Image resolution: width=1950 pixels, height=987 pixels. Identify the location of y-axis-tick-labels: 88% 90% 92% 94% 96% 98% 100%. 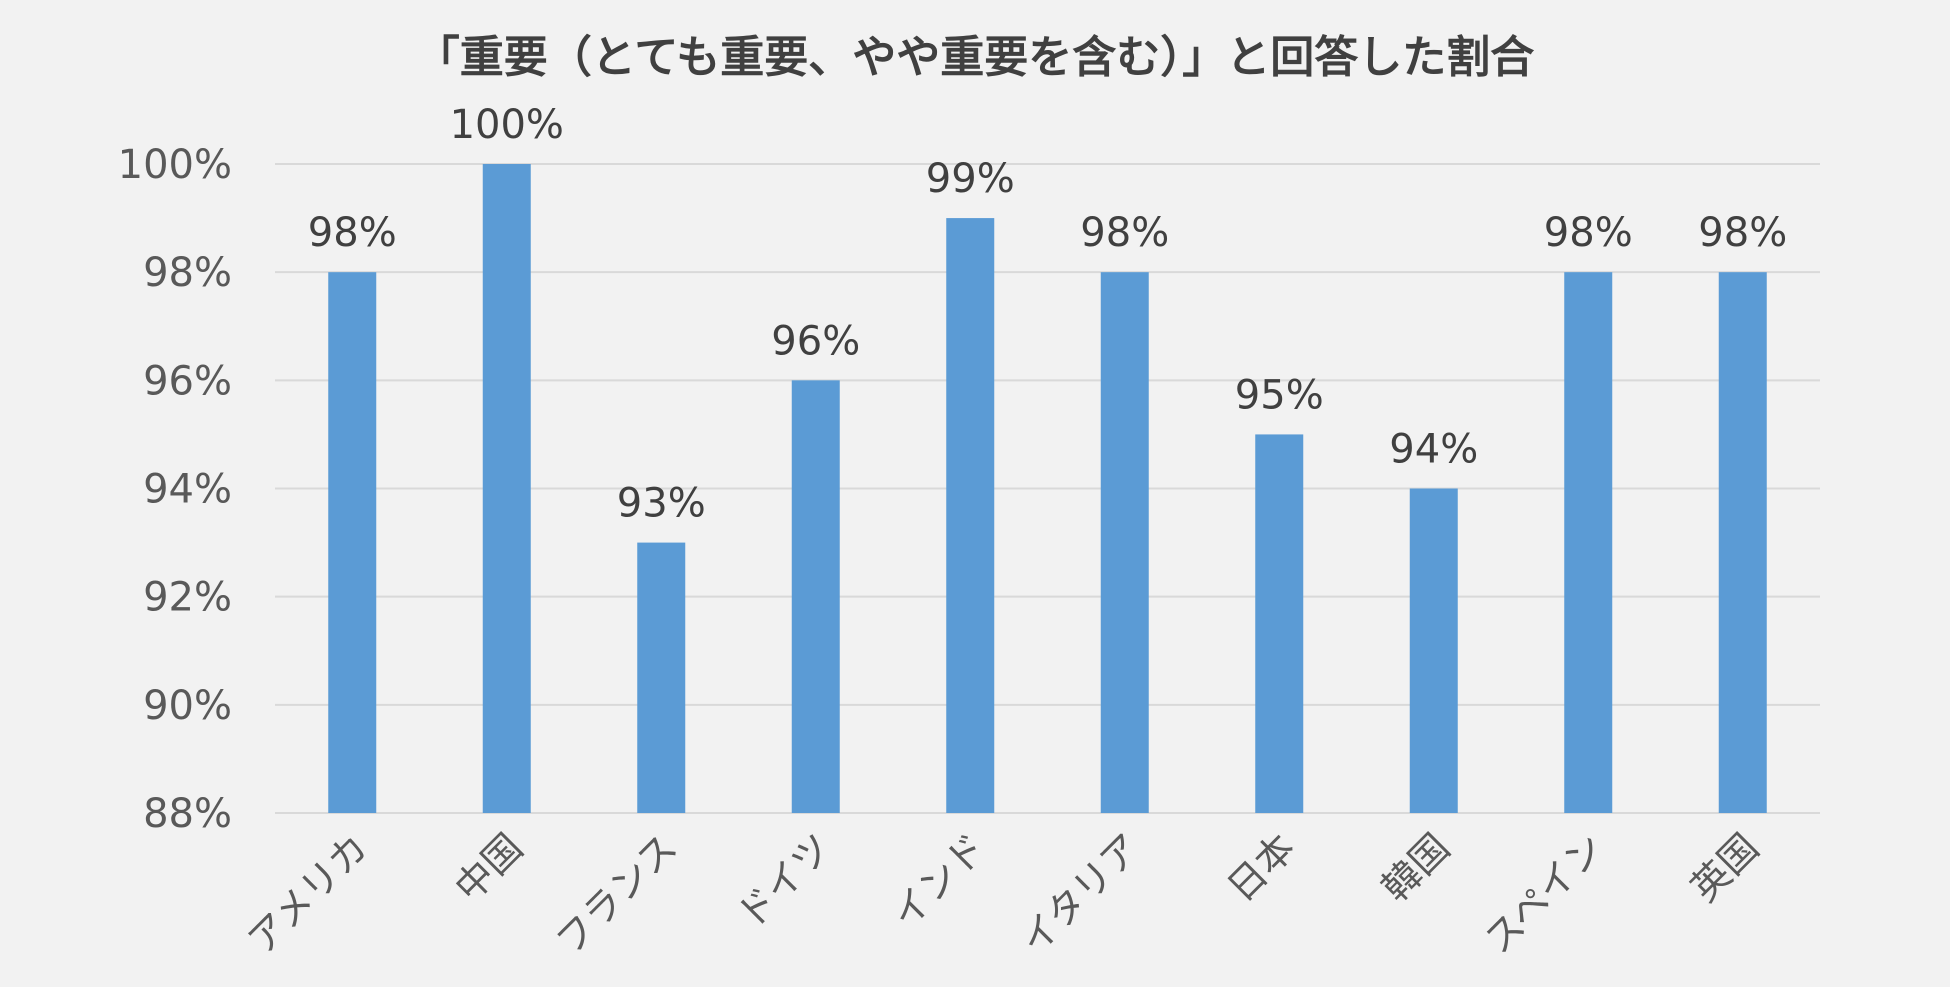
(175, 489).